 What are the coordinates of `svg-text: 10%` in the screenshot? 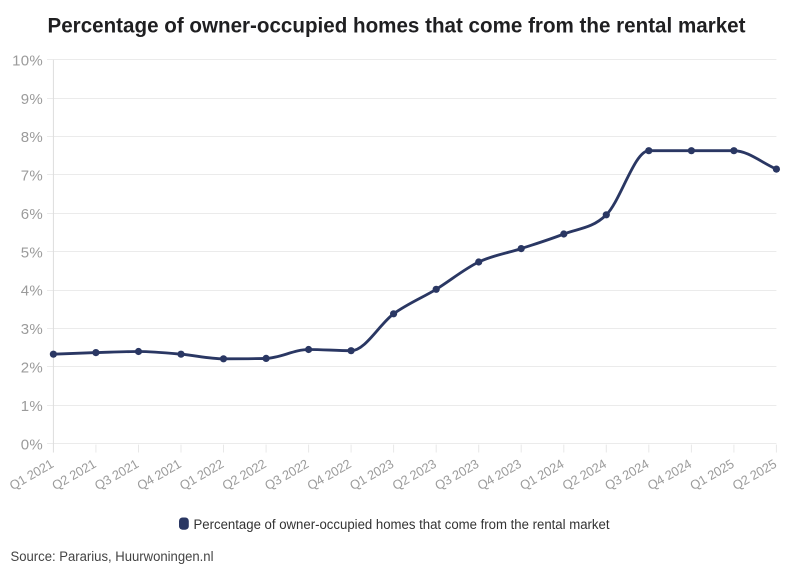 It's located at (27, 60).